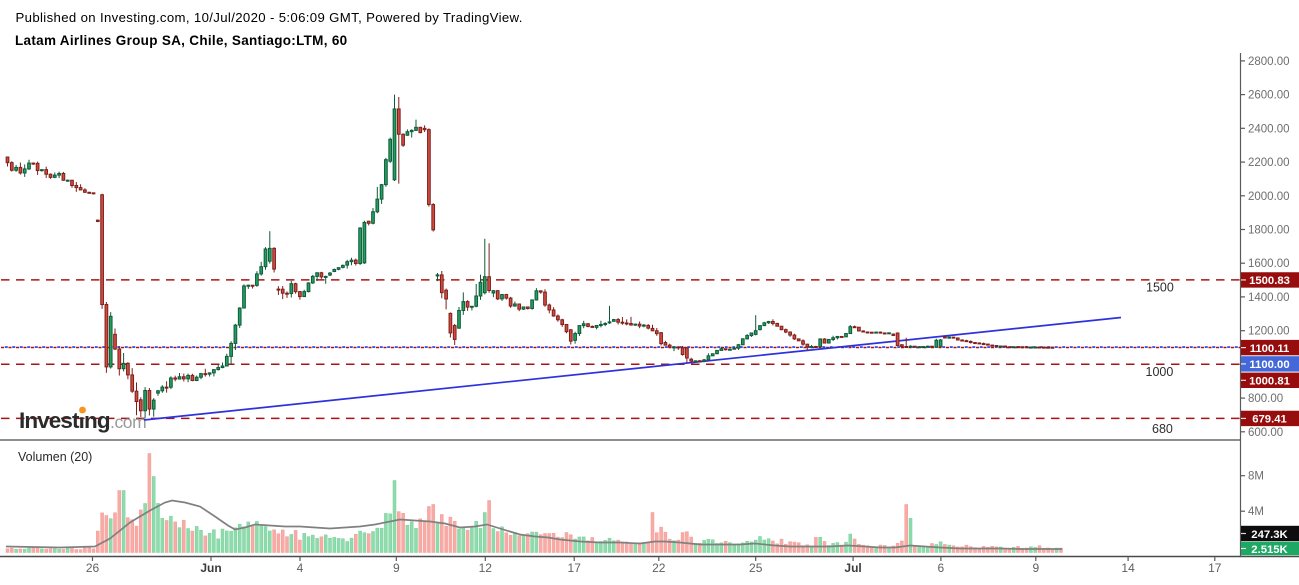  I want to click on svg-text: 4, so click(300, 568).